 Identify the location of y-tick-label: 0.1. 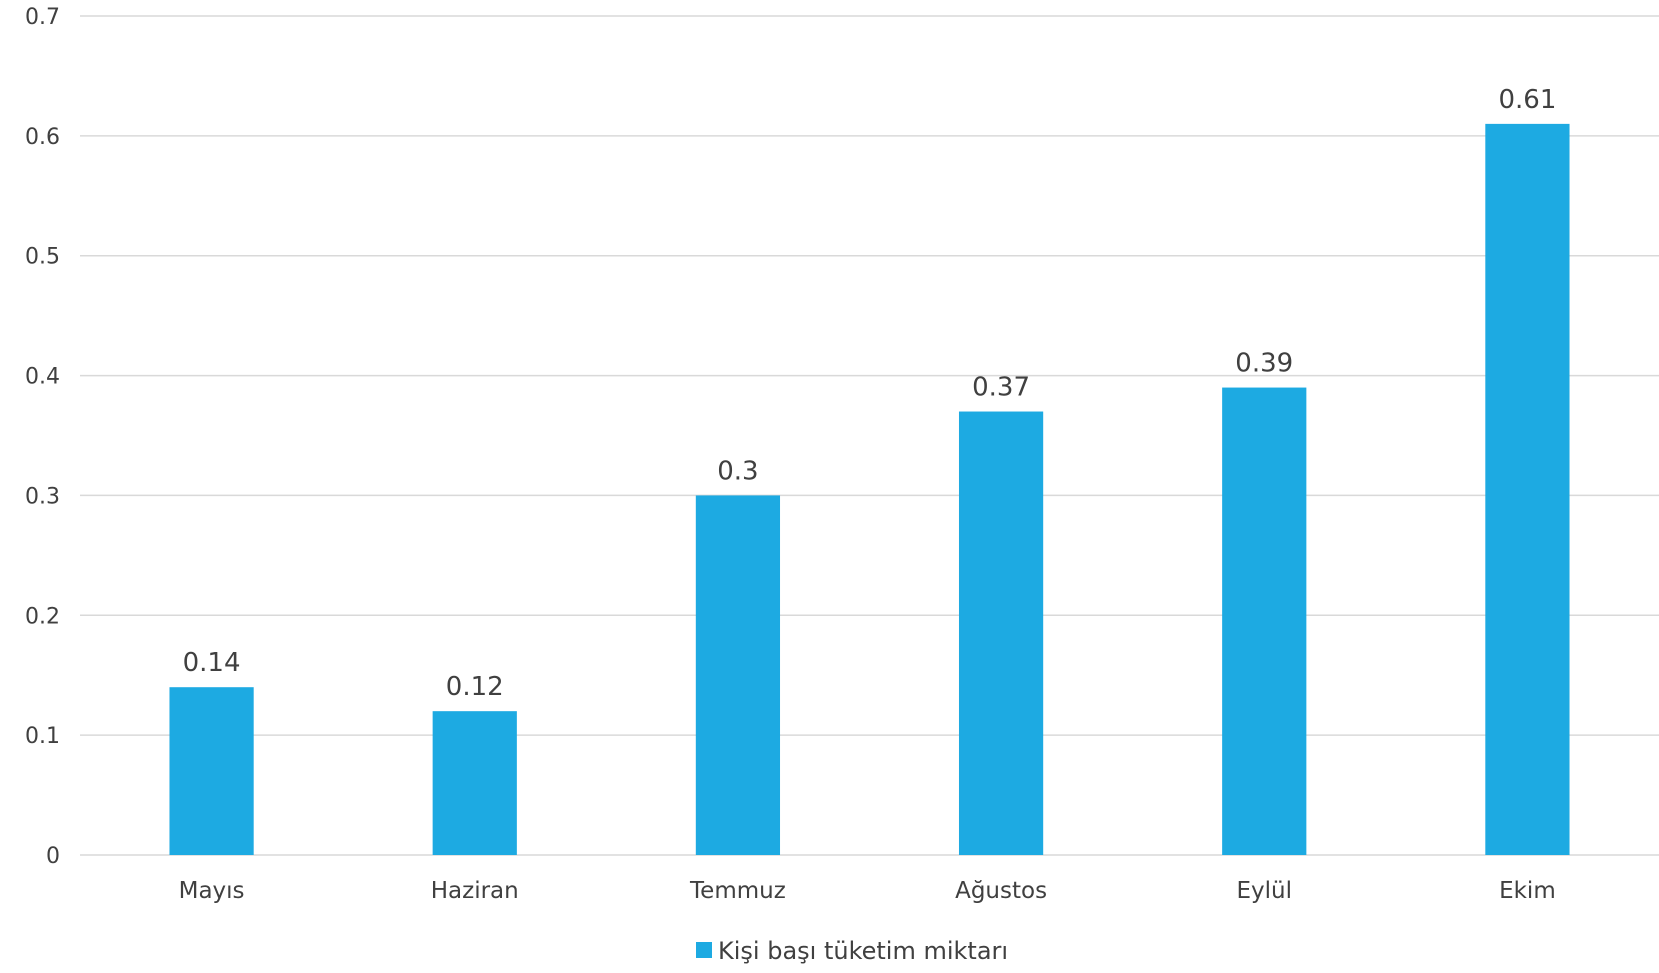
(42, 736).